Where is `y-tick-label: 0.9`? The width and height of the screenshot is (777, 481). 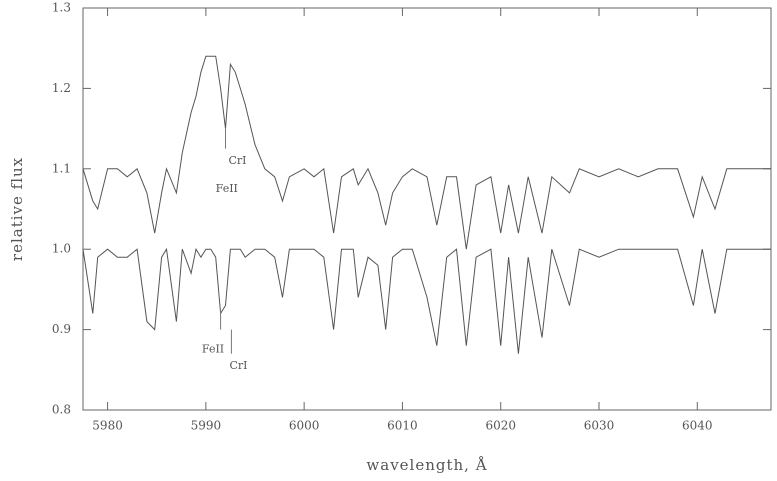 y-tick-label: 0.9 is located at coordinates (61, 329).